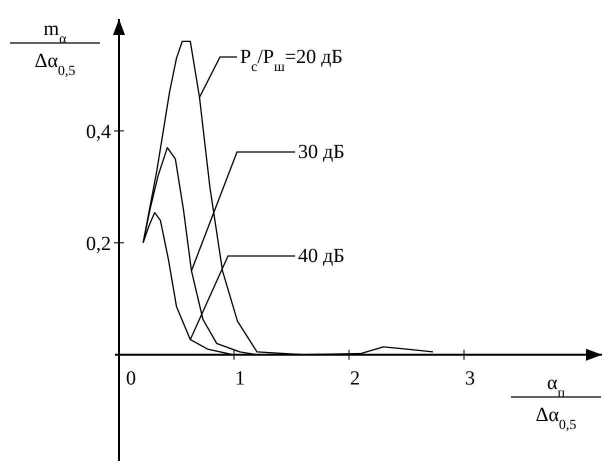  I want to click on y-tick-label: 0,4, so click(98, 131).